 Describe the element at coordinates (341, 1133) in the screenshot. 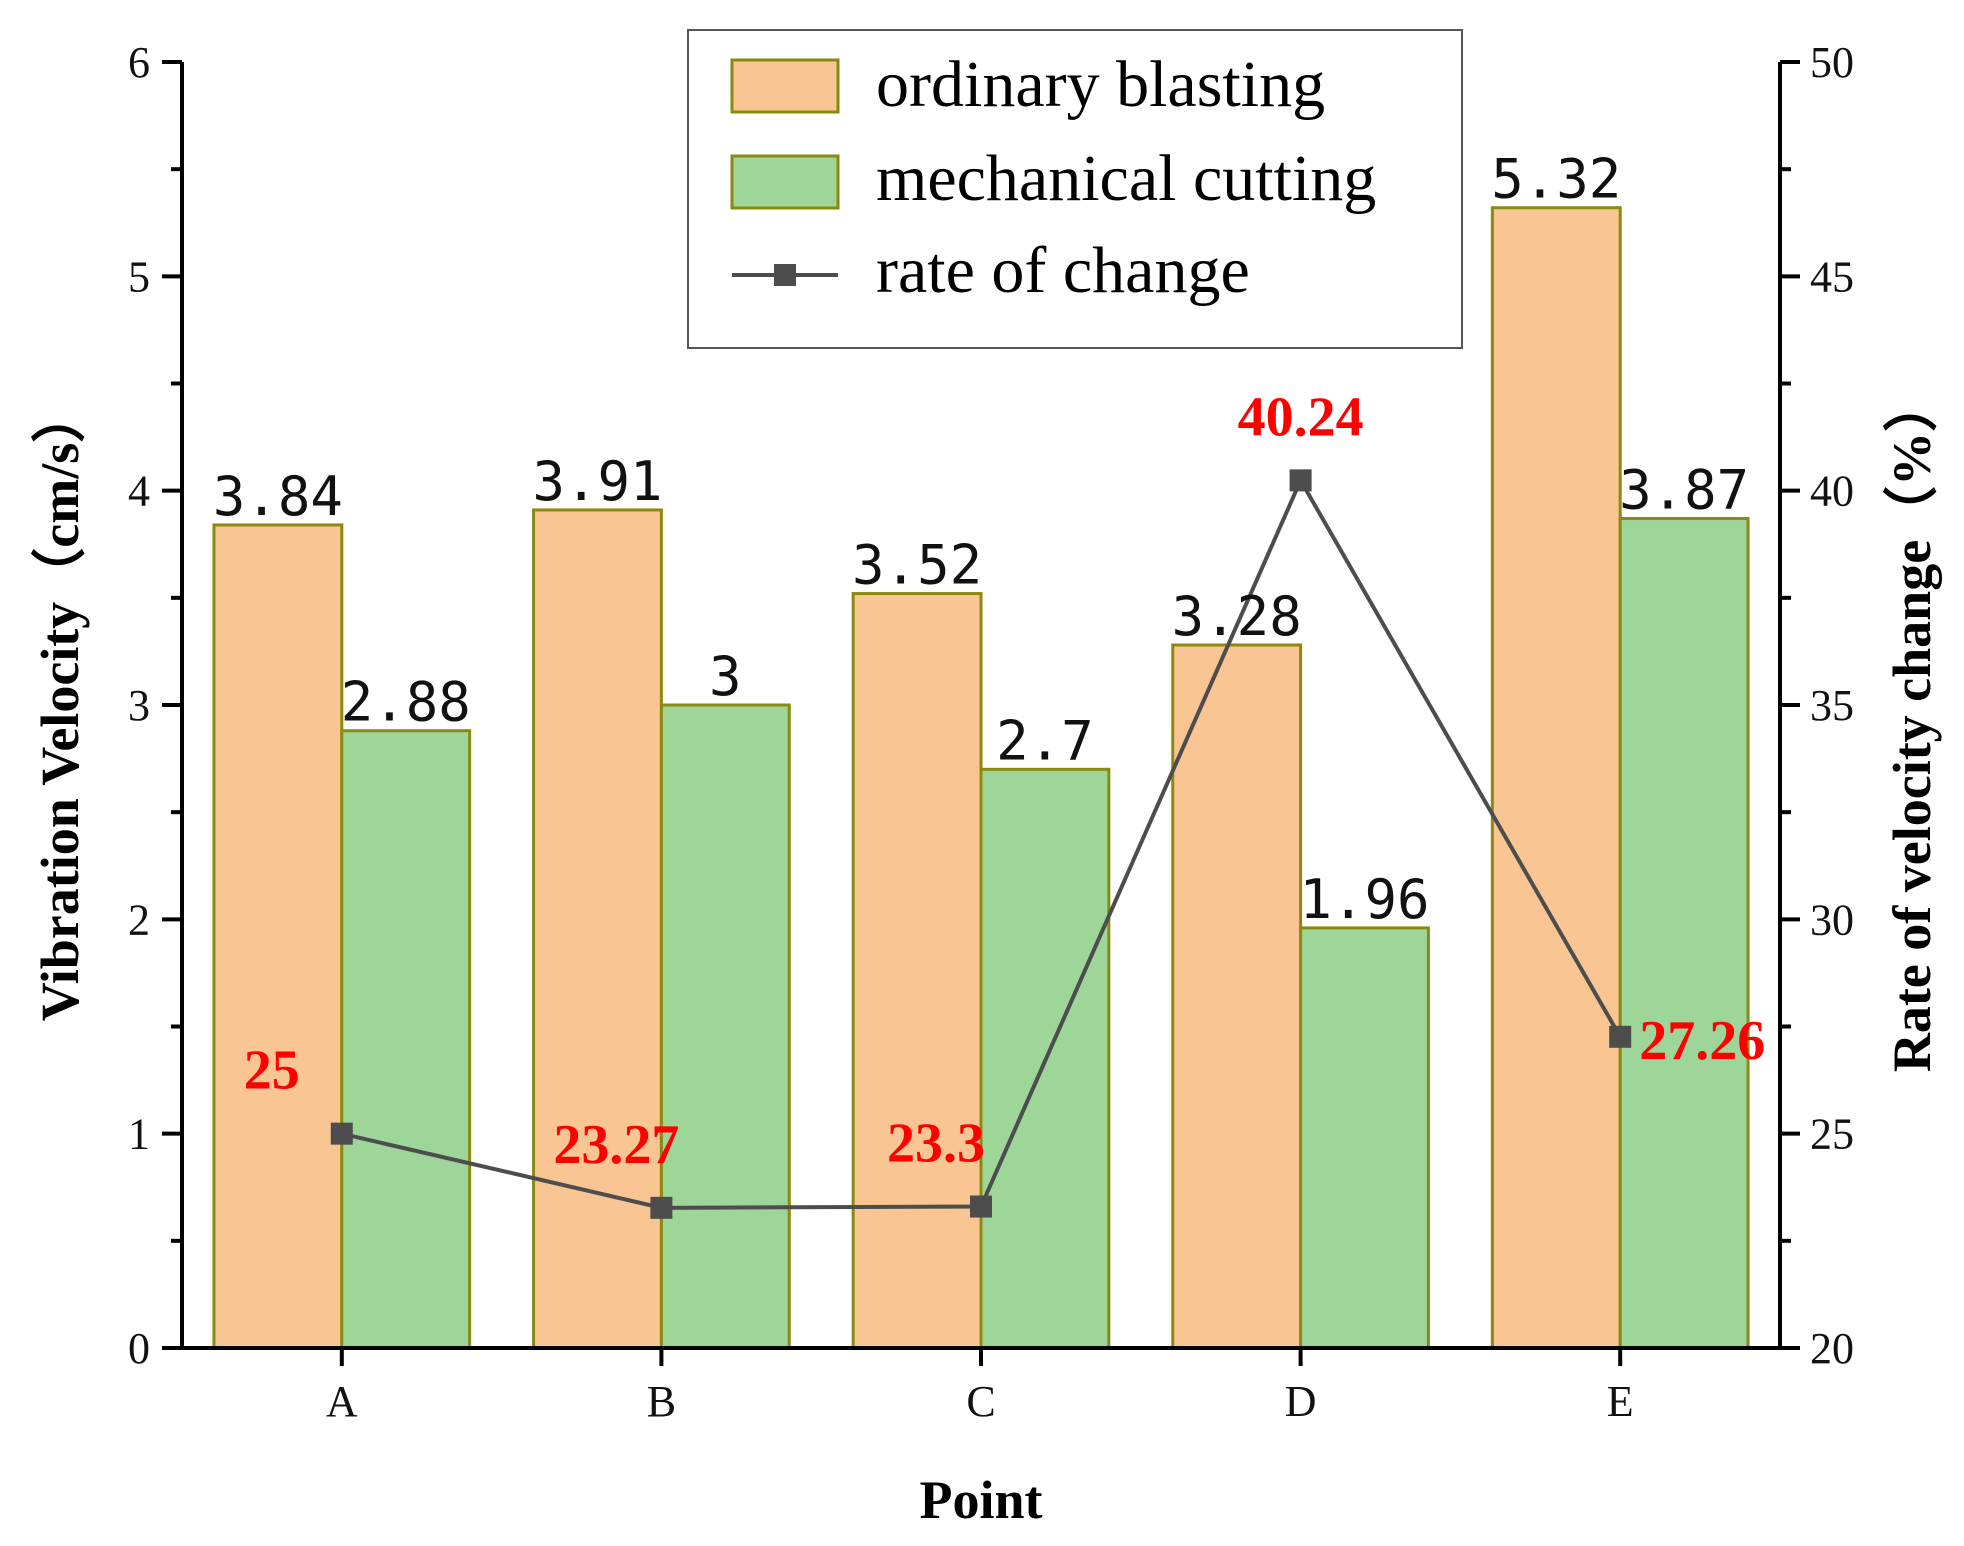

I see `rate-marker-A` at that location.